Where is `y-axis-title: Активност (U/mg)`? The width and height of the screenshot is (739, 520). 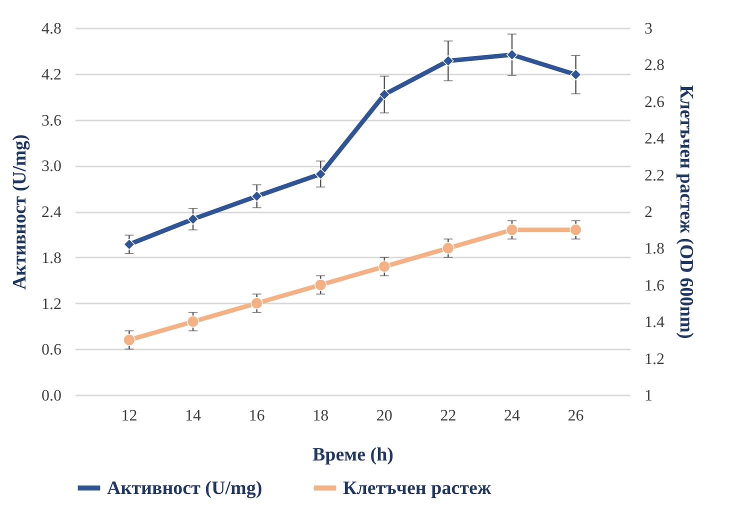
y-axis-title: Активност (U/mg) is located at coordinates (20, 212).